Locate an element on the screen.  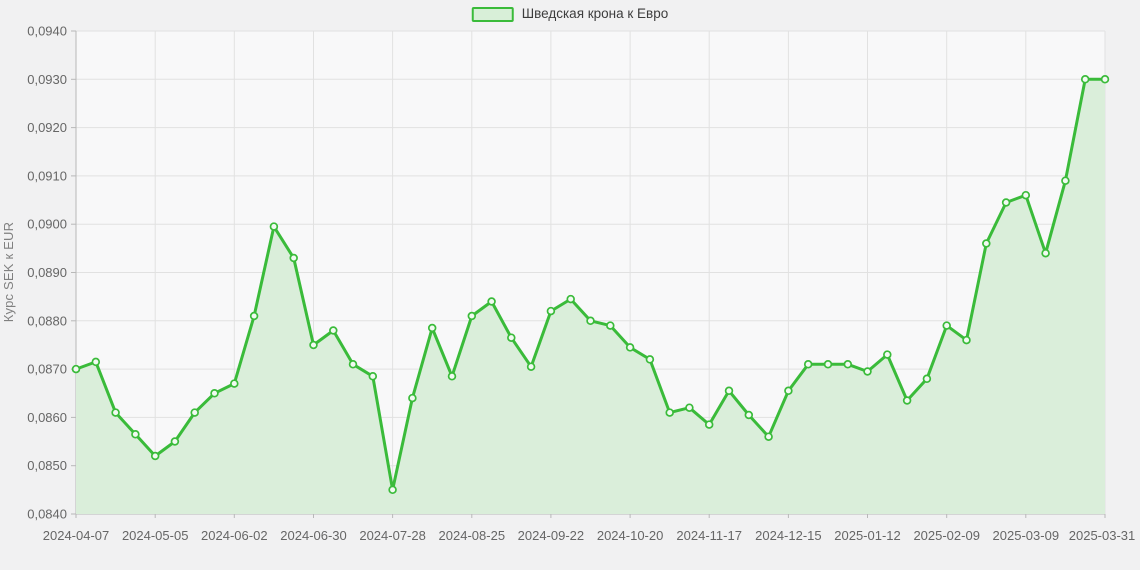
y-tick-label: 0,0840 is located at coordinates (47, 514).